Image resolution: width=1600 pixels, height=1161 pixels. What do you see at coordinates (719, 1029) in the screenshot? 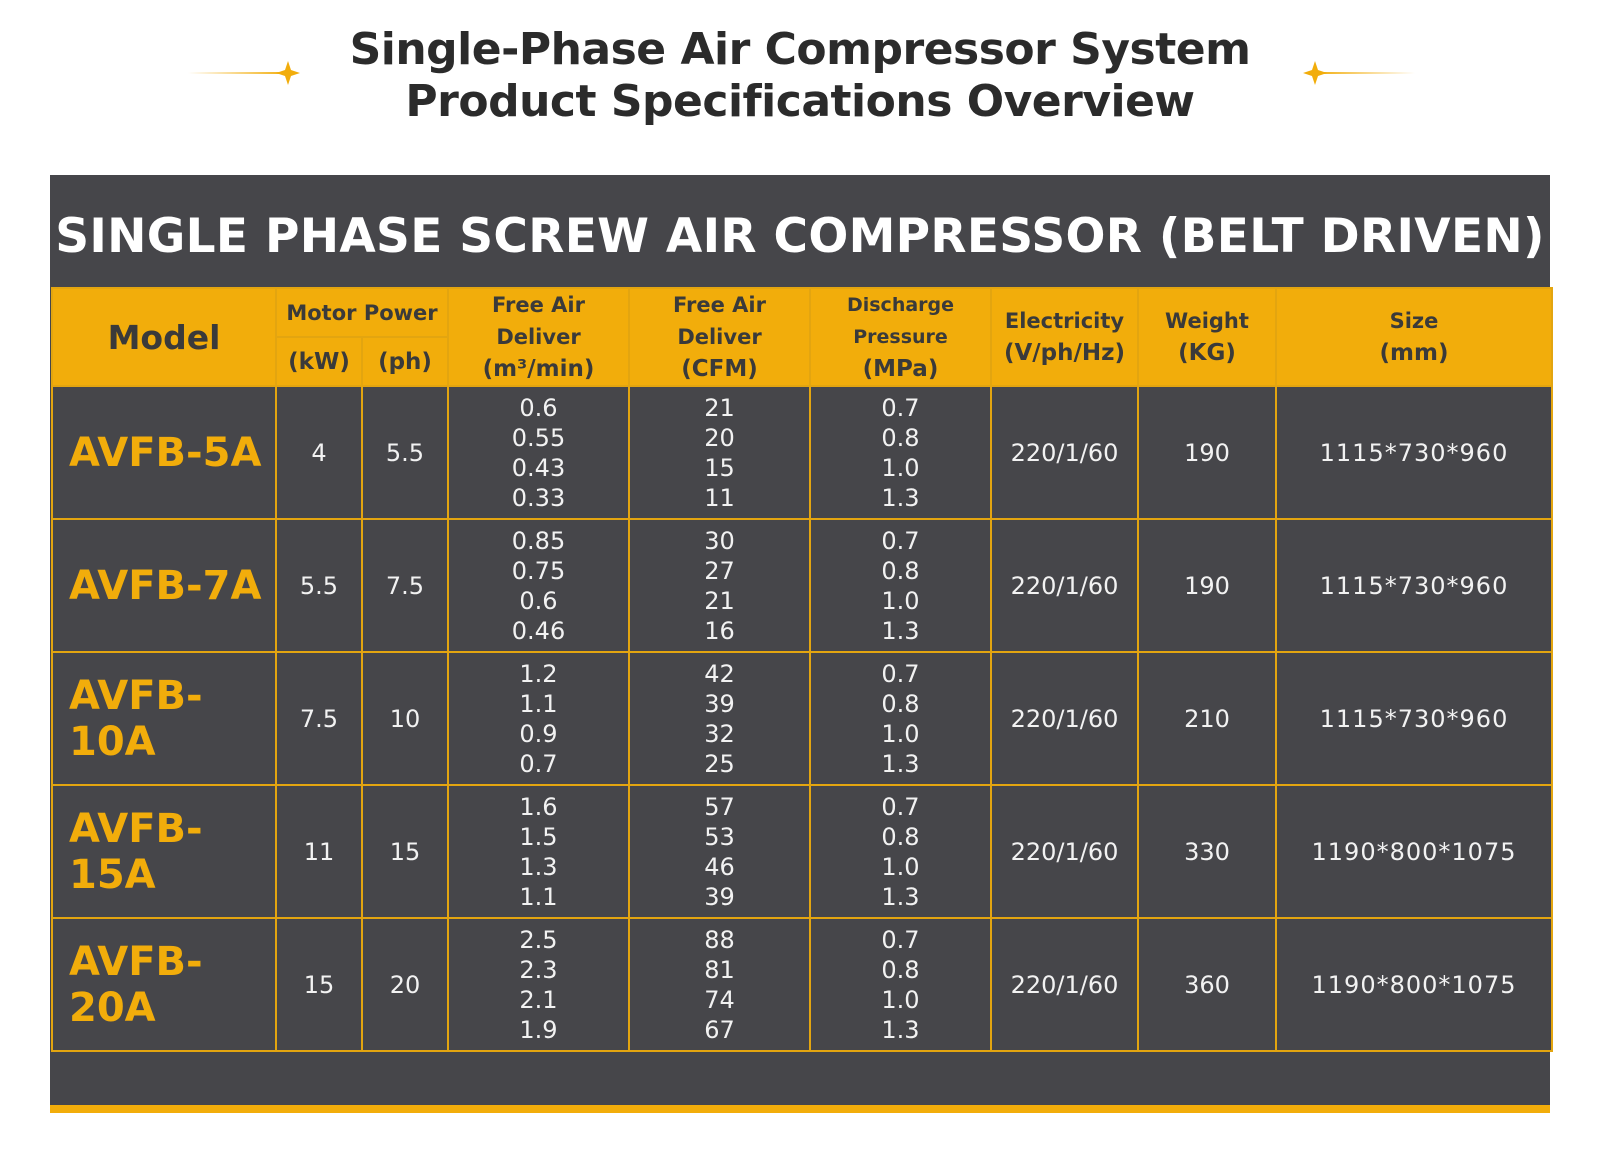
I see `fad-cfm-cell-value: 67` at bounding box center [719, 1029].